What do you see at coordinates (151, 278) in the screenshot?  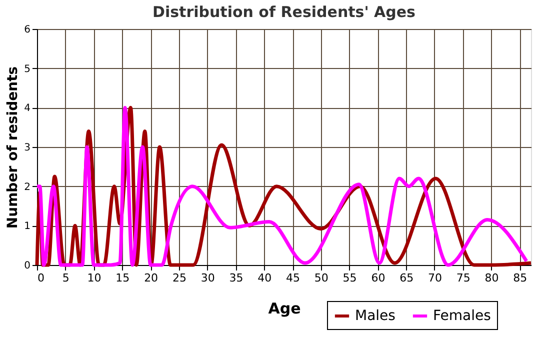 I see `x-tick-label: 20` at bounding box center [151, 278].